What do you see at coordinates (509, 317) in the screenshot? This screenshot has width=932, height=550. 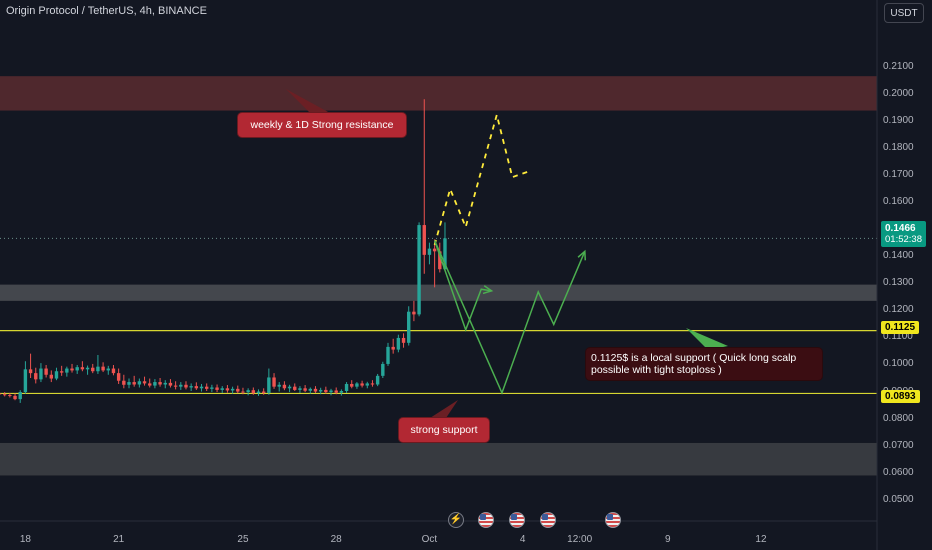 I see `forecast-green-long-path` at bounding box center [509, 317].